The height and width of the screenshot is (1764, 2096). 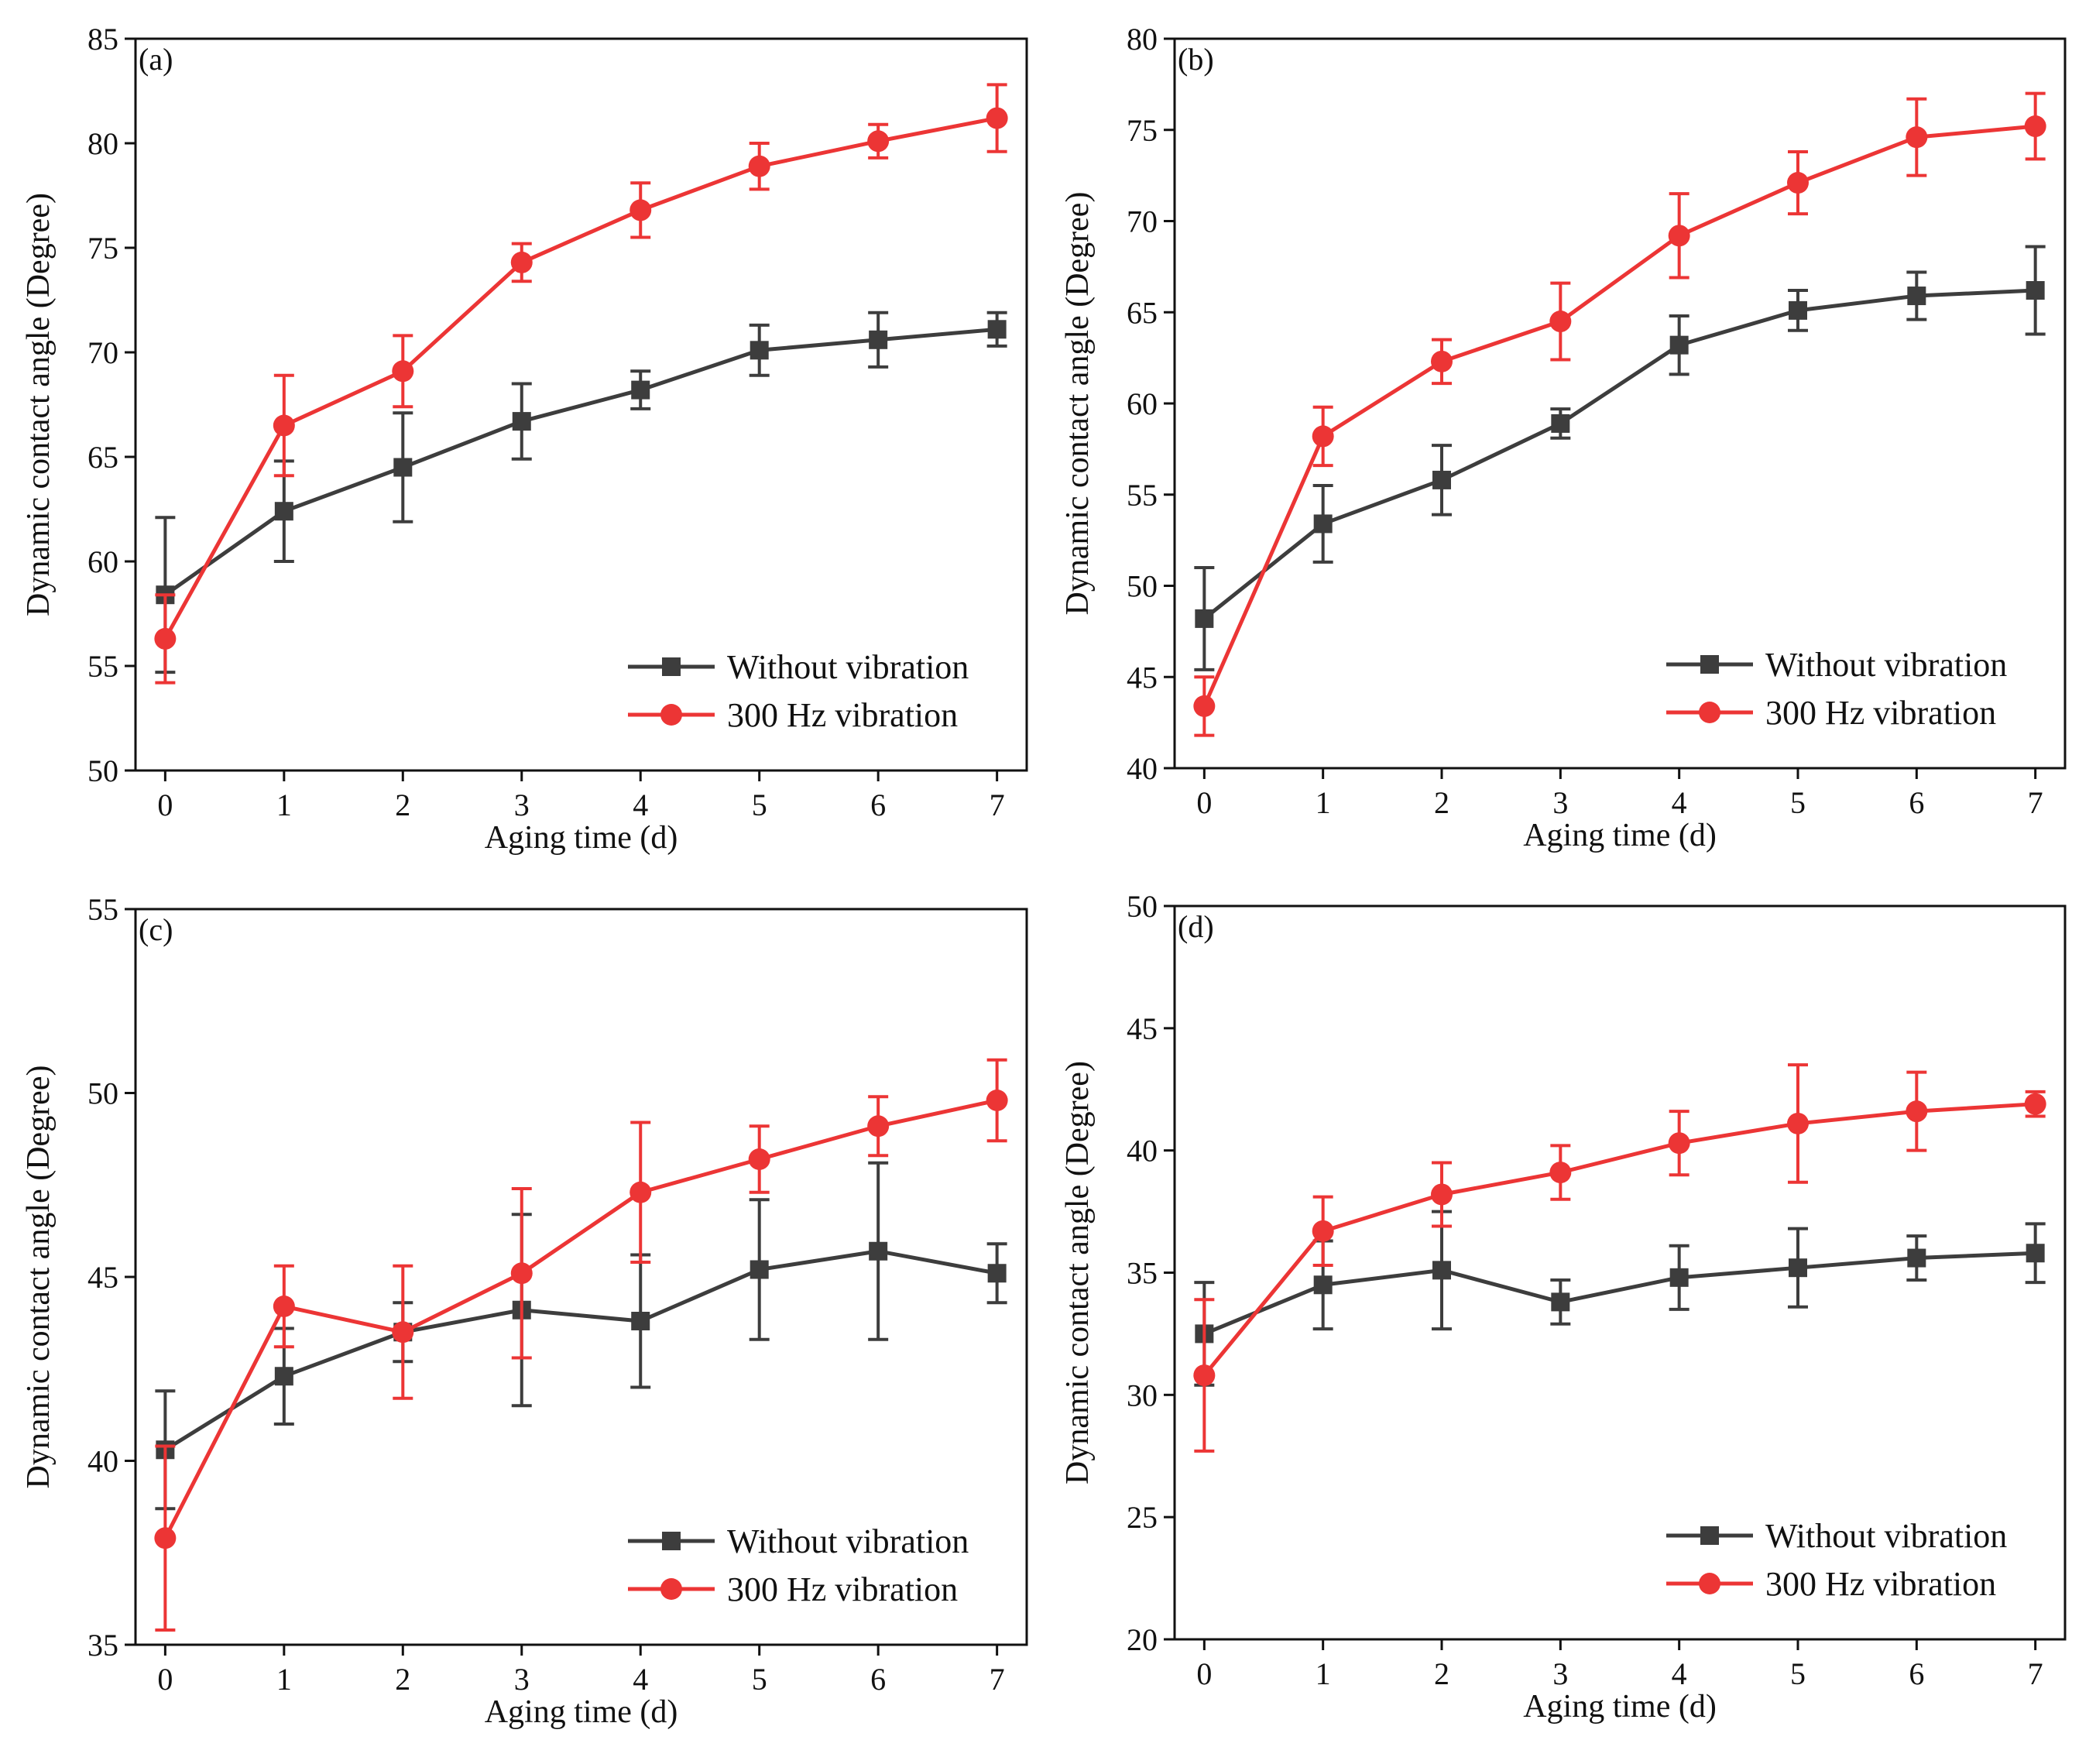 What do you see at coordinates (1204, 802) in the screenshot?
I see `x-tick-label-b: 0` at bounding box center [1204, 802].